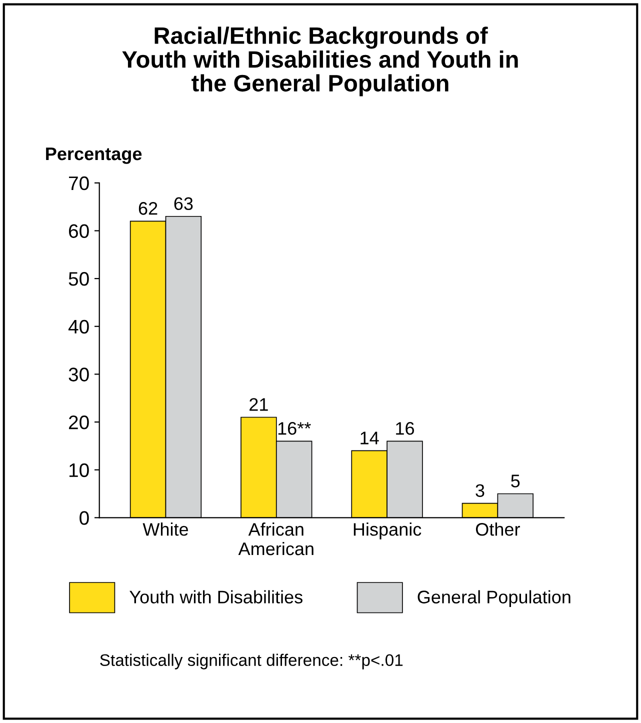 The height and width of the screenshot is (723, 641). What do you see at coordinates (405, 428) in the screenshot?
I see `data-label: 16` at bounding box center [405, 428].